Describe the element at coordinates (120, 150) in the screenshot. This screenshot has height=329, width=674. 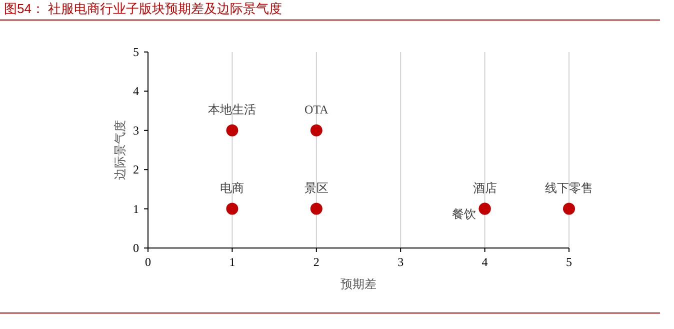
I see `y-axis-title: 边际景气度` at that location.